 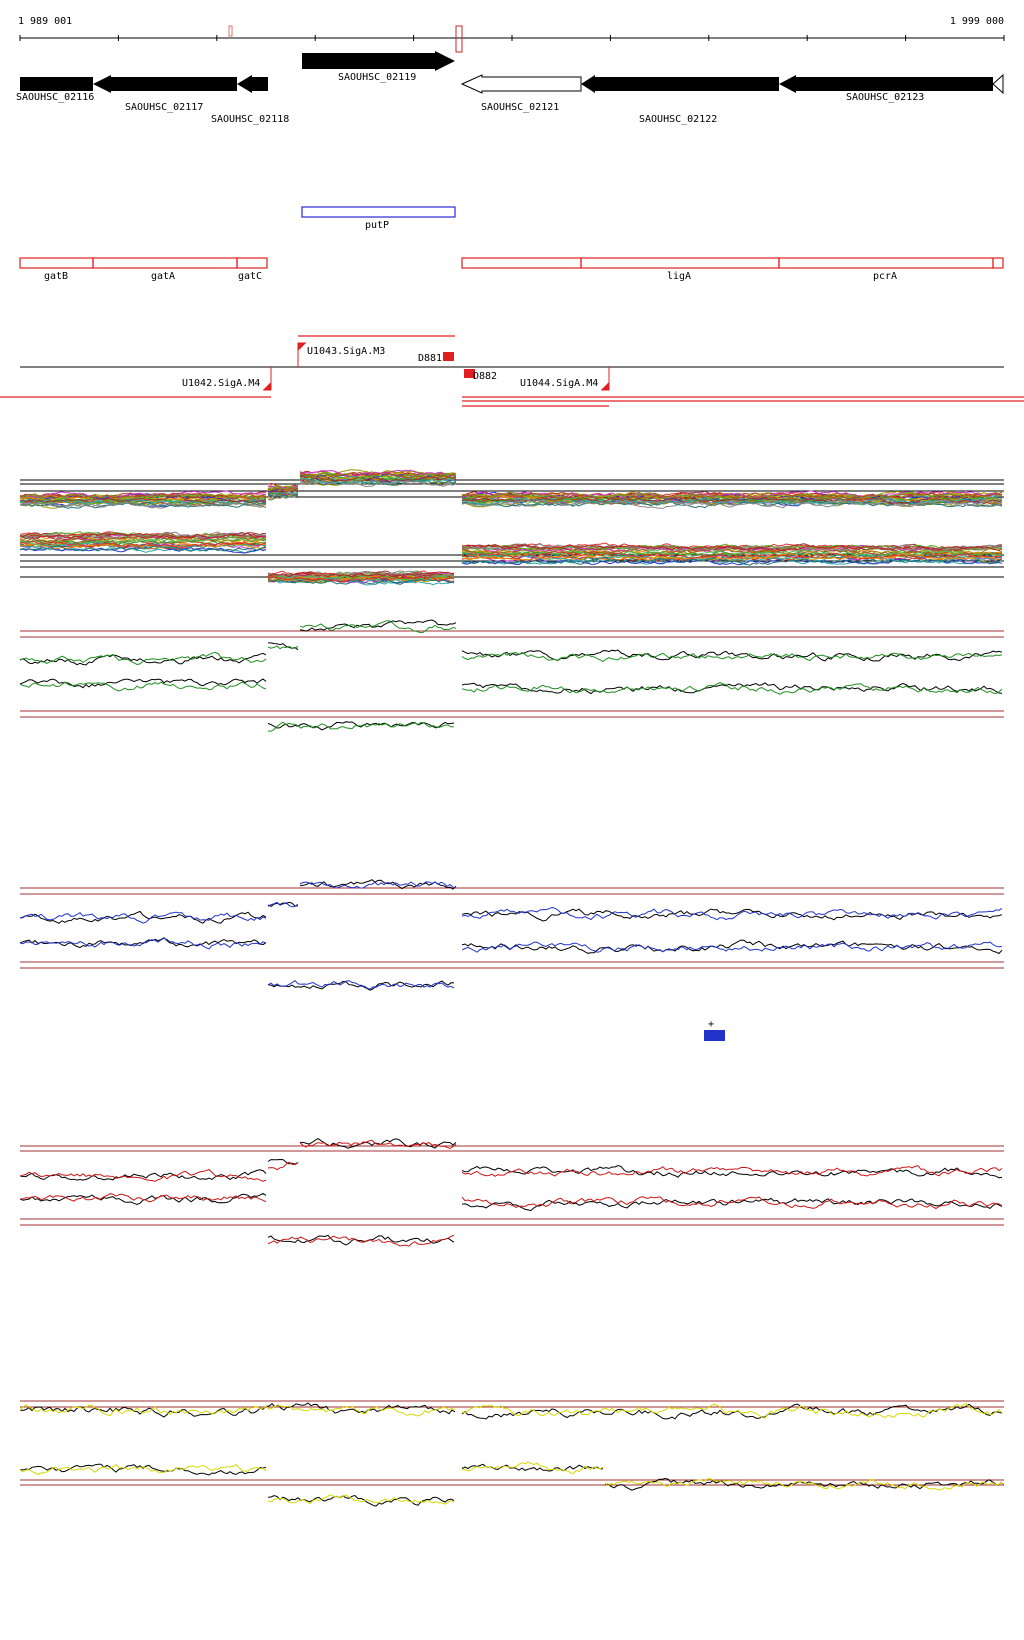 What do you see at coordinates (430, 358) in the screenshot?
I see `element-label: D881` at bounding box center [430, 358].